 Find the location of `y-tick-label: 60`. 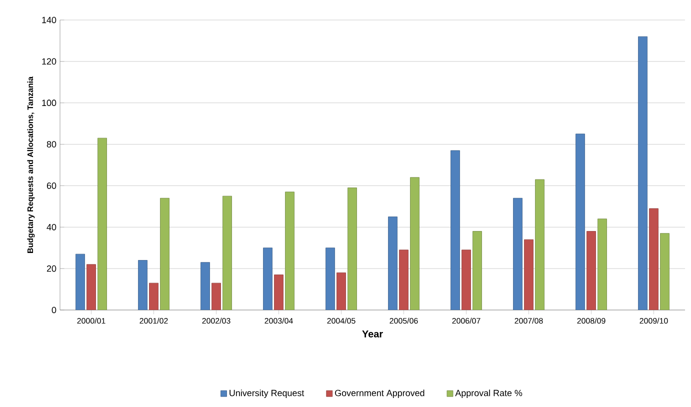

y-tick-label: 60 is located at coordinates (51, 185).